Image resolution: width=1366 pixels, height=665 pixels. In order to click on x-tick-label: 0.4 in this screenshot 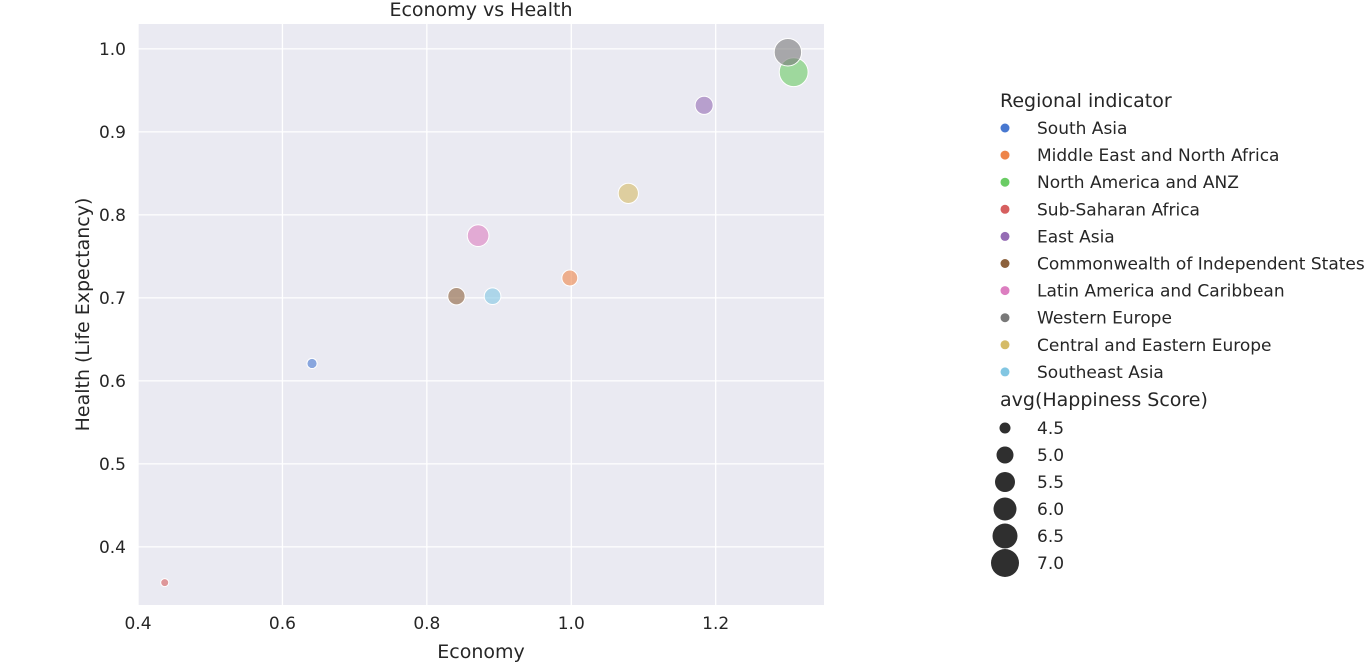, I will do `click(137, 624)`.